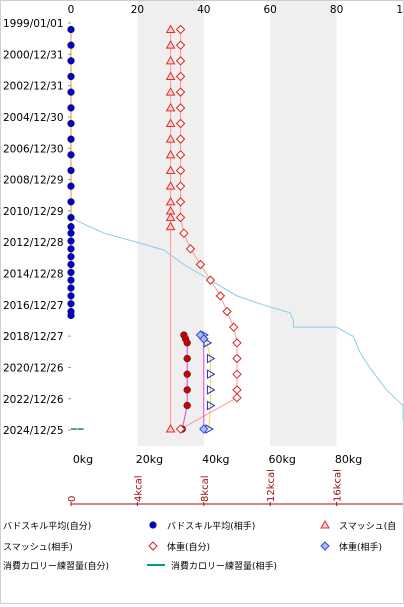 The height and width of the screenshot is (607, 404). I want to click on kcal-tick-label-4: 16kcal, so click(338, 485).